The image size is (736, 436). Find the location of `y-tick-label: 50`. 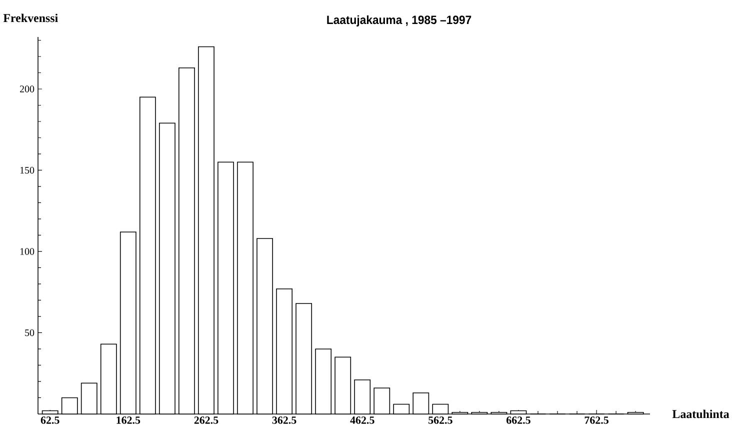

y-tick-label: 50 is located at coordinates (29, 332).